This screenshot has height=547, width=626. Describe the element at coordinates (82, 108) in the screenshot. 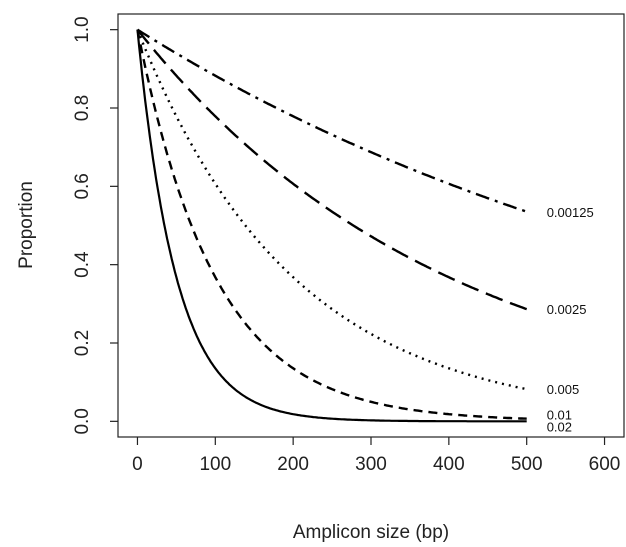

I see `y-tick-label: 0.8` at that location.